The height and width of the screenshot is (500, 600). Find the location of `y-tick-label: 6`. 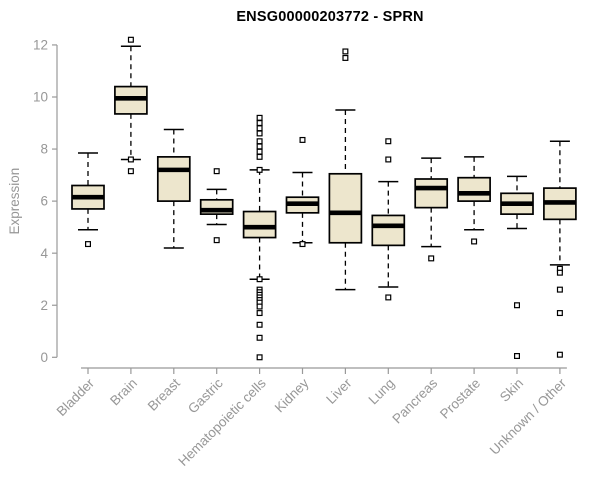

y-tick-label: 6 is located at coordinates (44, 201).